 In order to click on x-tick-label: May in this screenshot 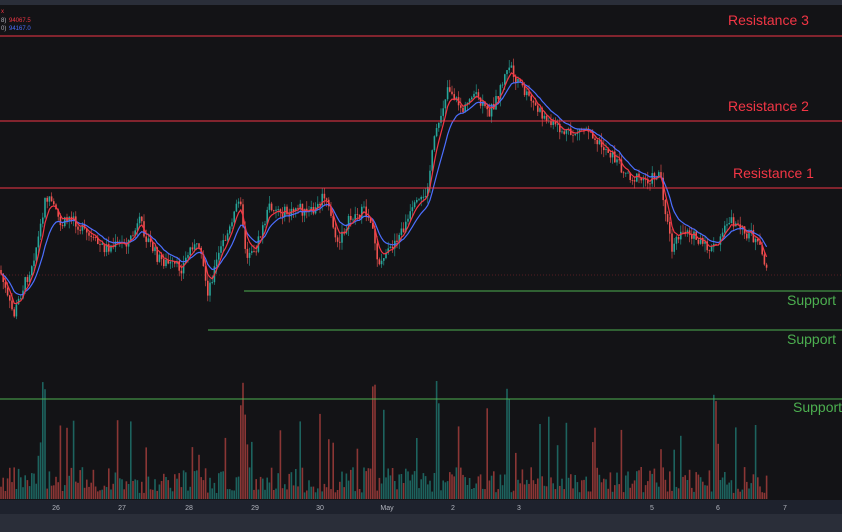, I will do `click(387, 508)`.